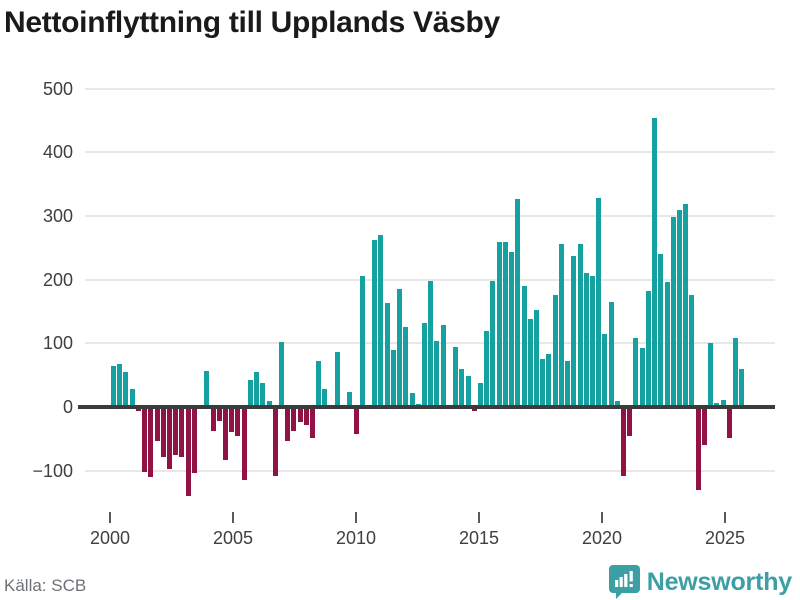 Image resolution: width=800 pixels, height=600 pixels. Describe the element at coordinates (57, 343) in the screenshot. I see `y-tick-label: 100` at that location.